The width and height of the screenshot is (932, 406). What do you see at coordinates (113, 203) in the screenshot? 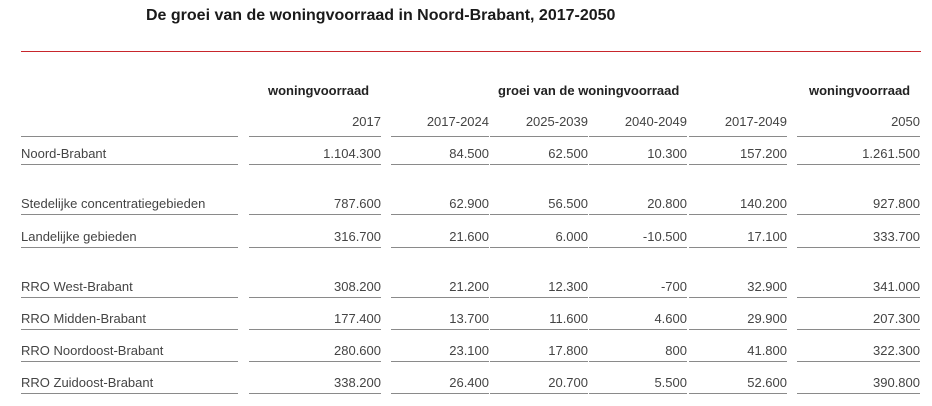
I see `row-label: Stedelijke concentratiegebieden` at bounding box center [113, 203].